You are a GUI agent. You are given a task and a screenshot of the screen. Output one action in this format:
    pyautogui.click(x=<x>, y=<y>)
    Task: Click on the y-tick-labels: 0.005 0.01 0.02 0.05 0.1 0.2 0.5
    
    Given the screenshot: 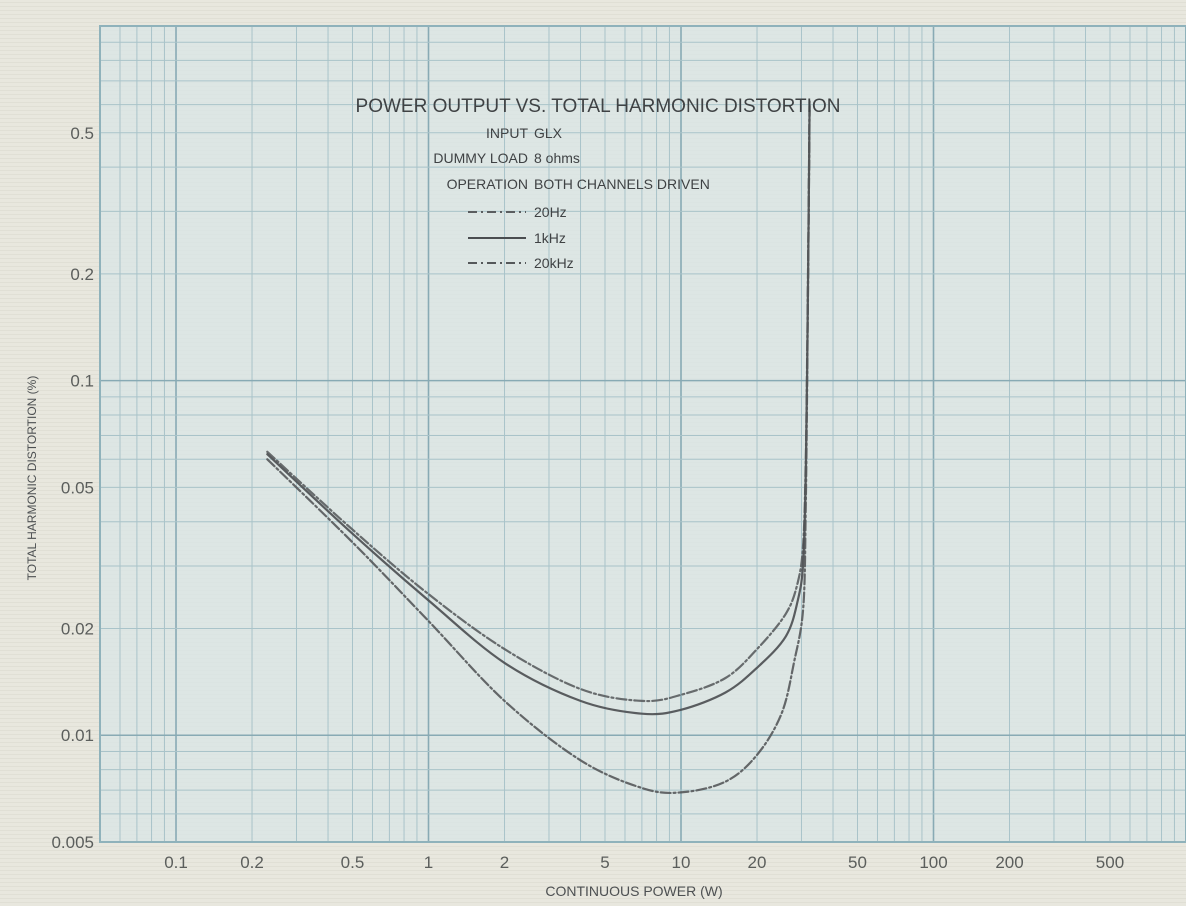 What is the action you would take?
    pyautogui.click(x=72, y=488)
    